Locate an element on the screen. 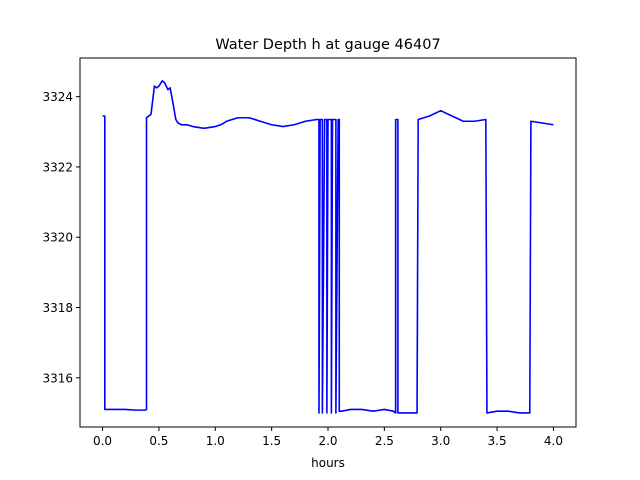 This screenshot has width=640, height=480. x-tick-label: 0.5 is located at coordinates (158, 441).